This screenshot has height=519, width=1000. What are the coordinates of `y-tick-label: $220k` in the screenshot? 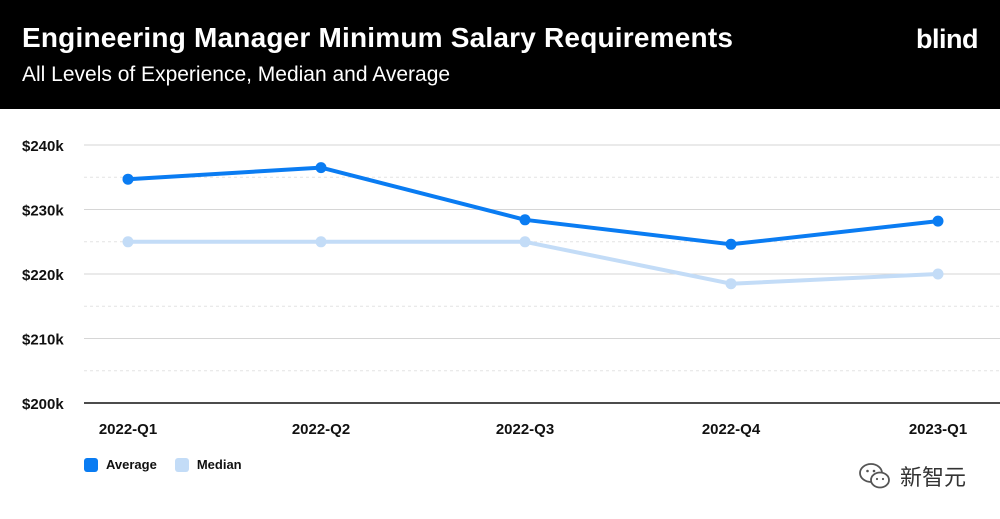 It's located at (43, 275).